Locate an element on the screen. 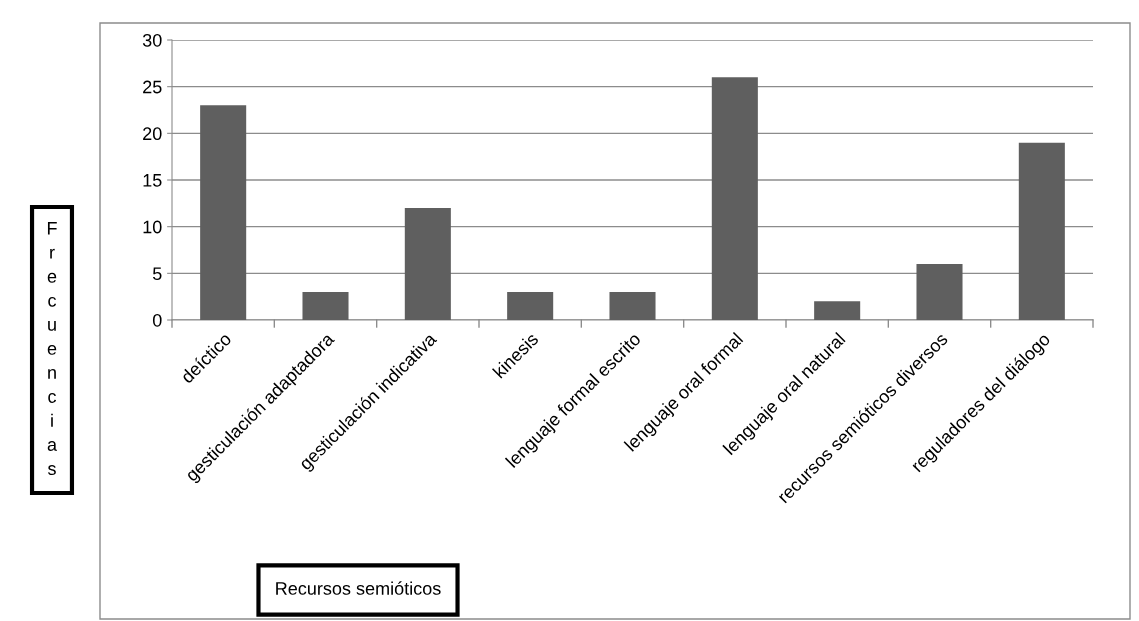  y-tick-label: 15 is located at coordinates (152, 180).